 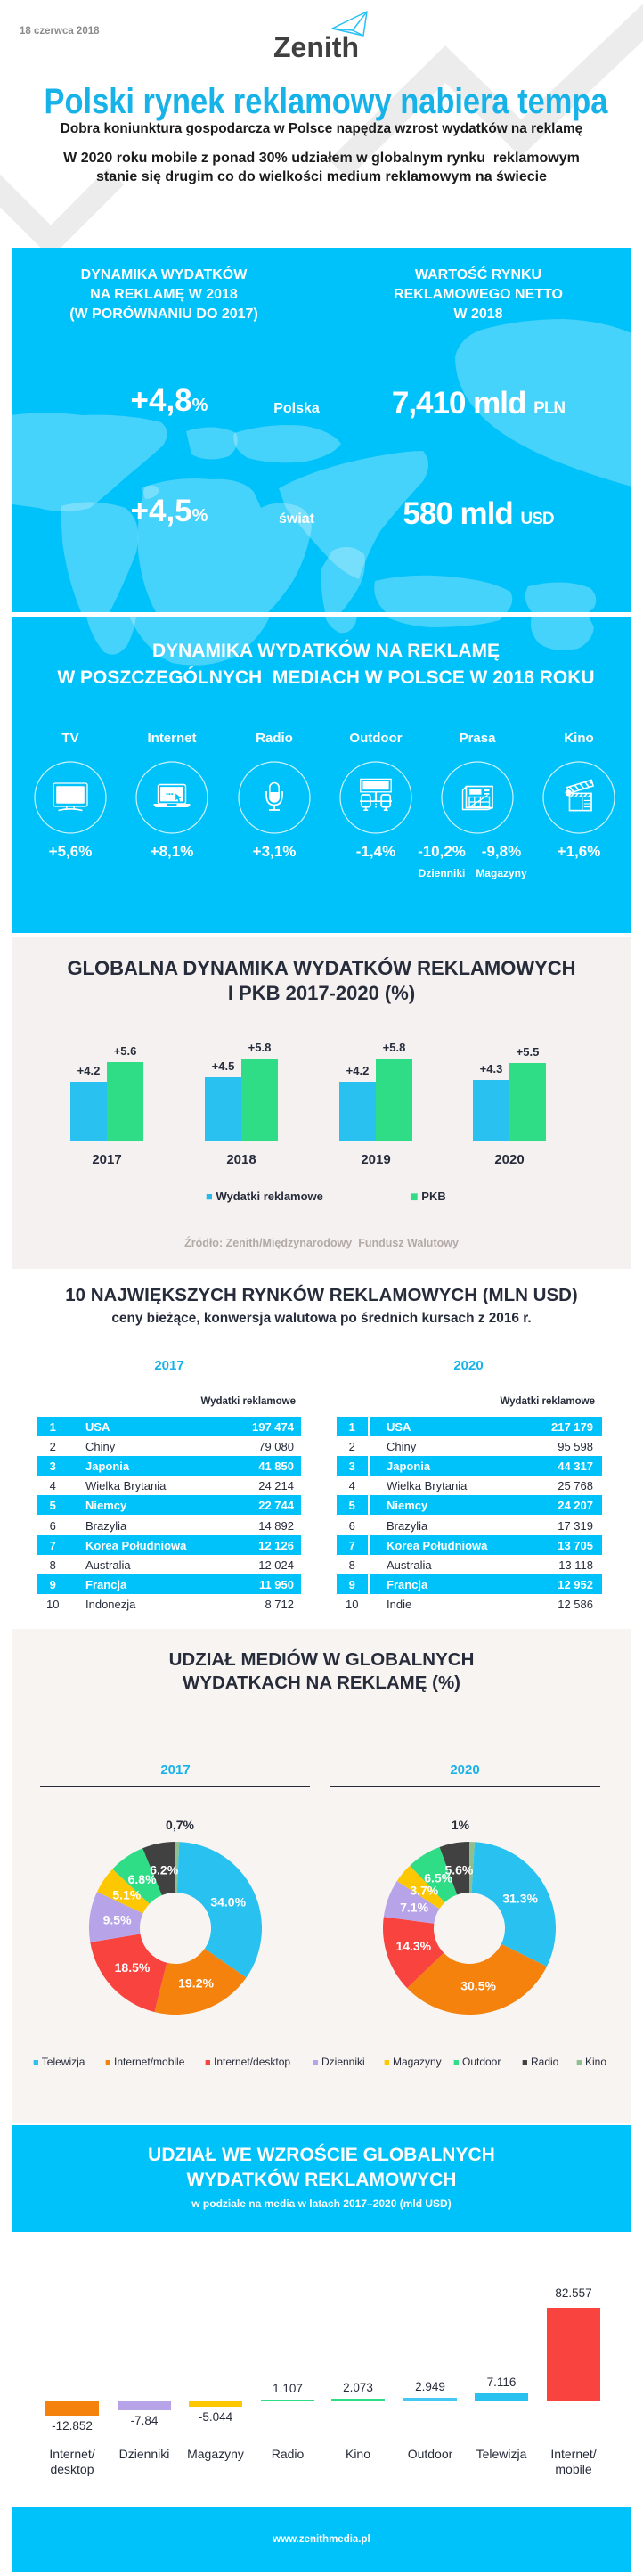 What do you see at coordinates (127, 1895) in the screenshot?
I see `svg-text: 5.1%` at bounding box center [127, 1895].